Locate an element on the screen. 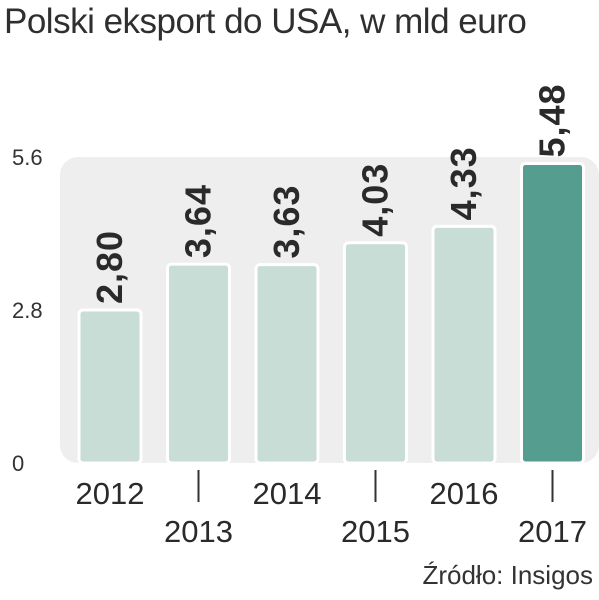 The image size is (599, 600). x-tick-label-2017: 2017 is located at coordinates (552, 531).